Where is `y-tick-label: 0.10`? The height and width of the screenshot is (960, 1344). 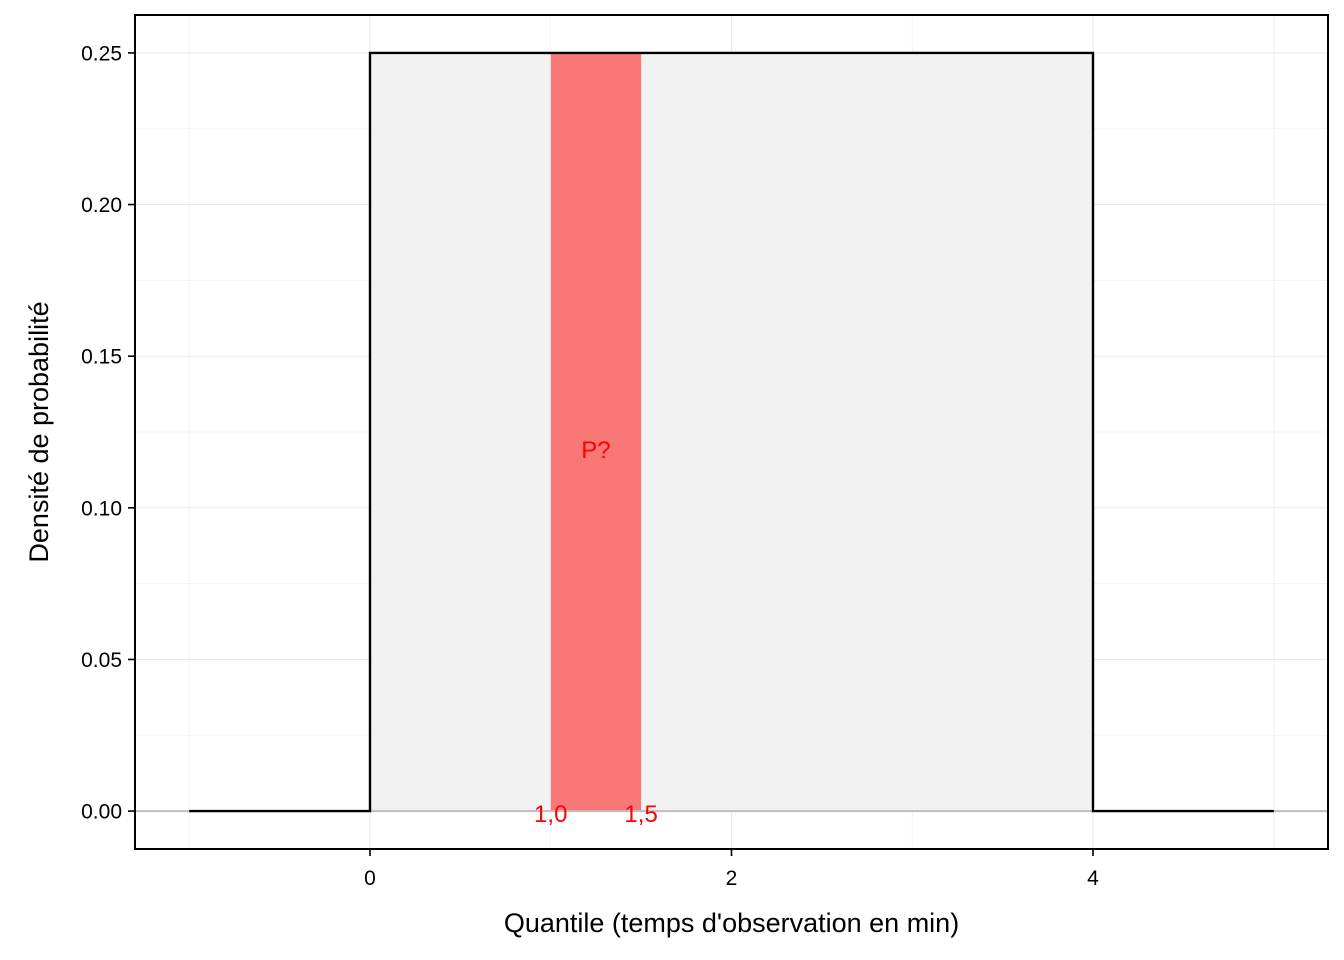 y-tick-label: 0.10 is located at coordinates (101, 508).